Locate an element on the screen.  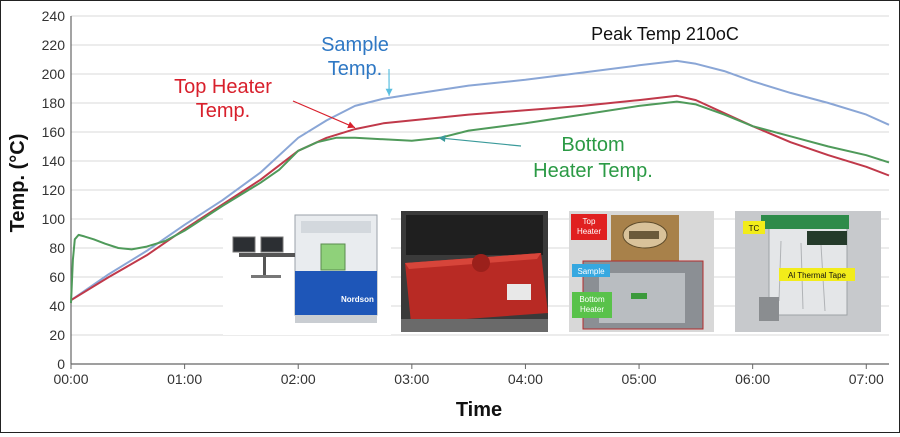
y-tick-label: 140 is located at coordinates (54, 161).